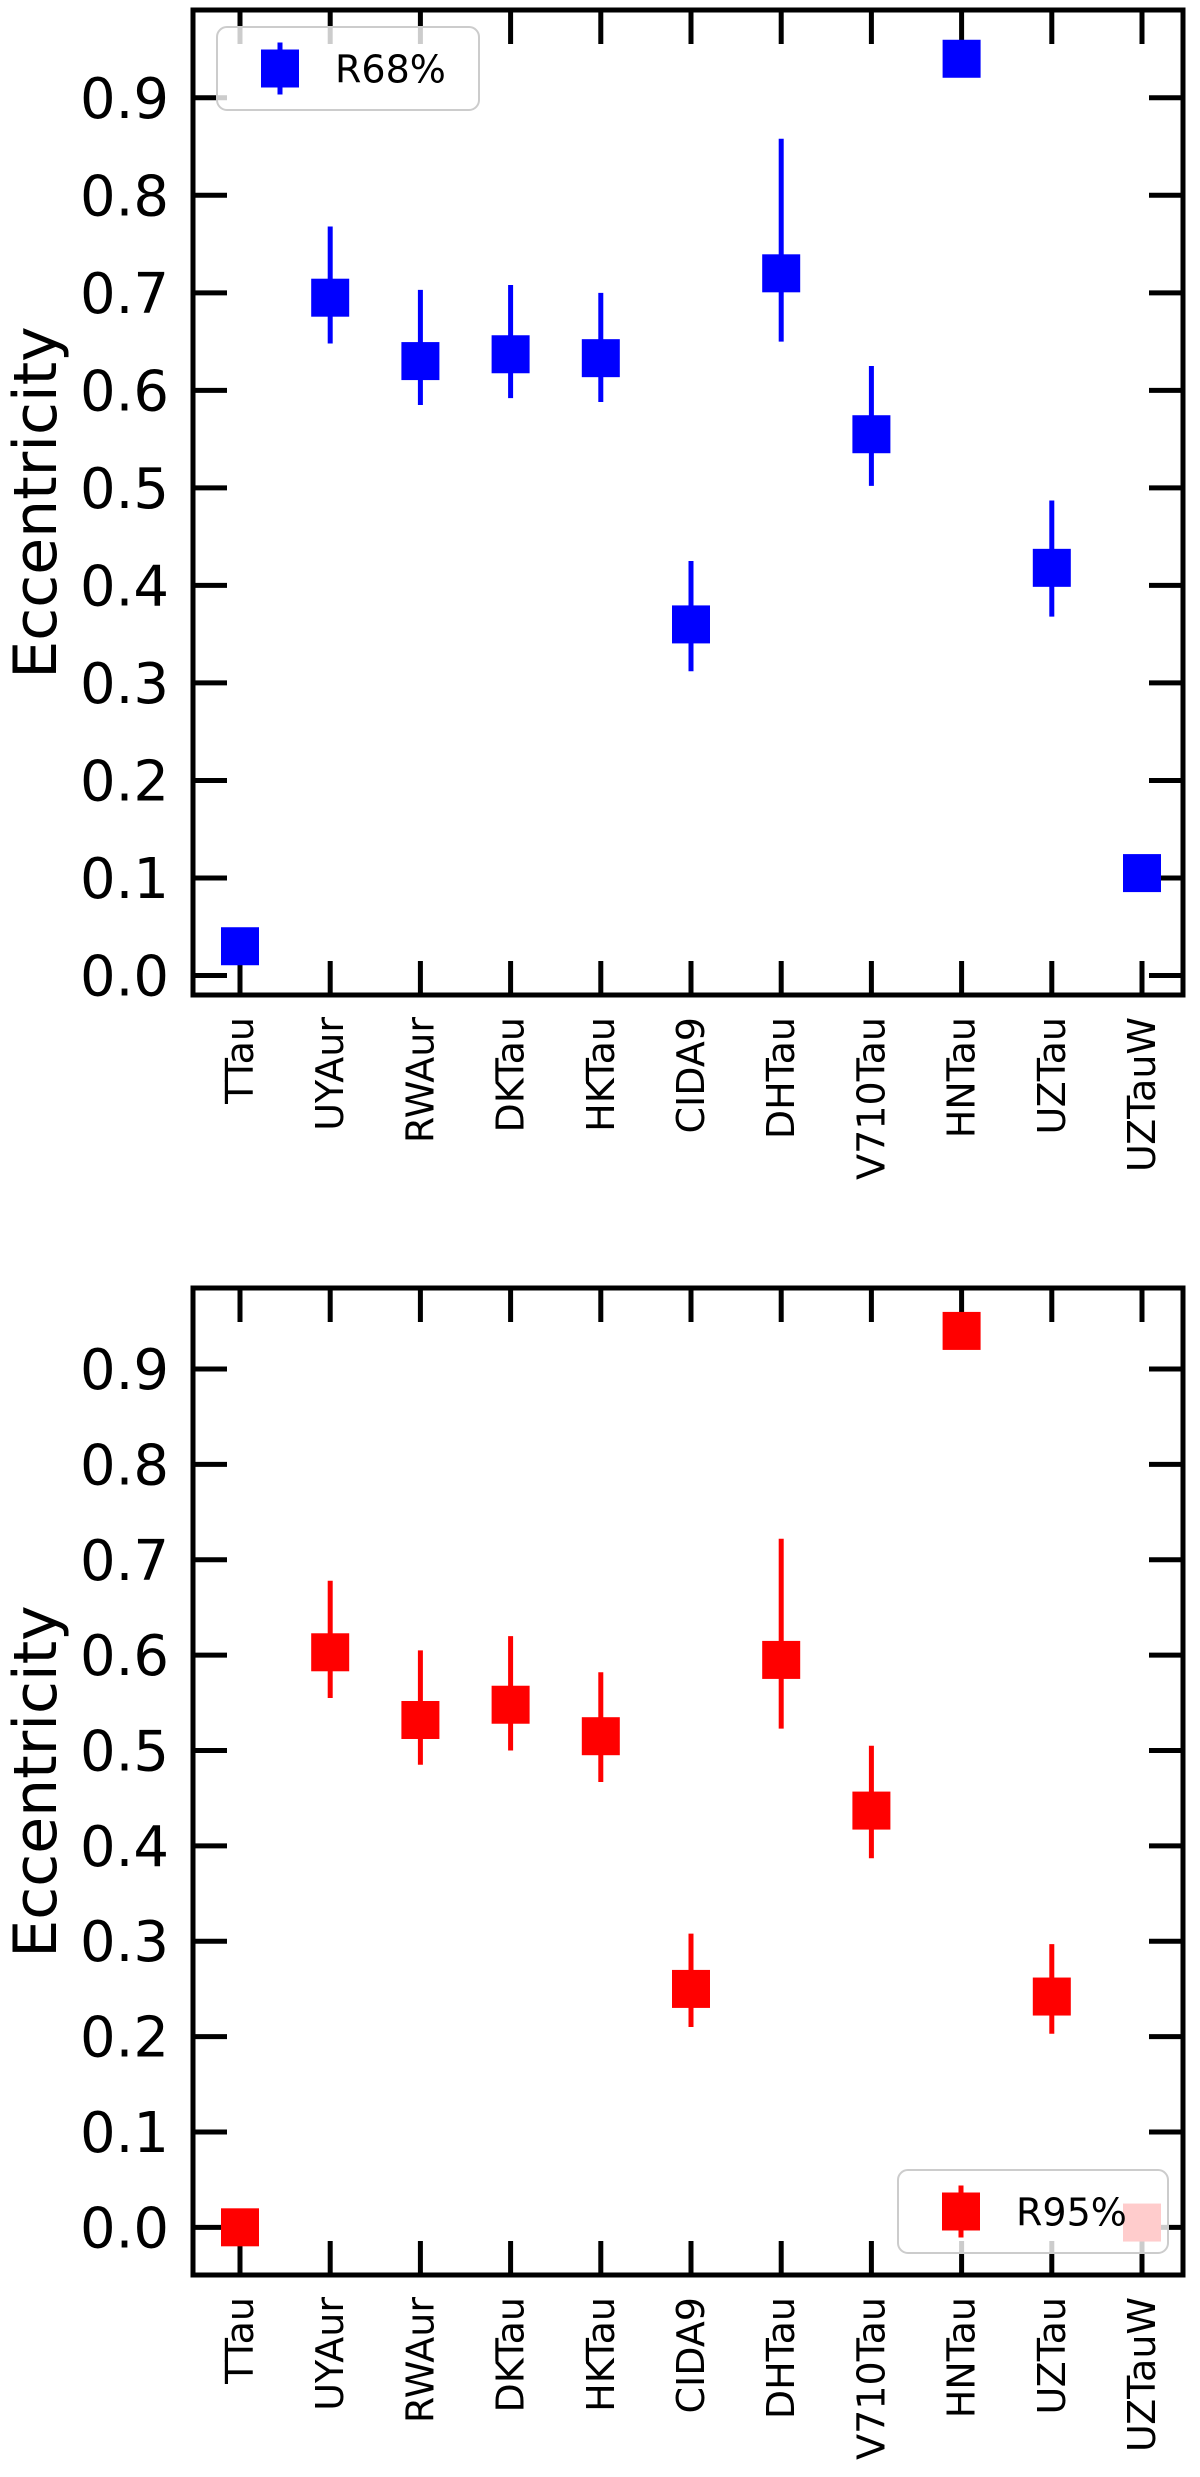 The image size is (1200, 2477). Describe the element at coordinates (390, 70) in the screenshot. I see `legend-label: R68%` at that location.